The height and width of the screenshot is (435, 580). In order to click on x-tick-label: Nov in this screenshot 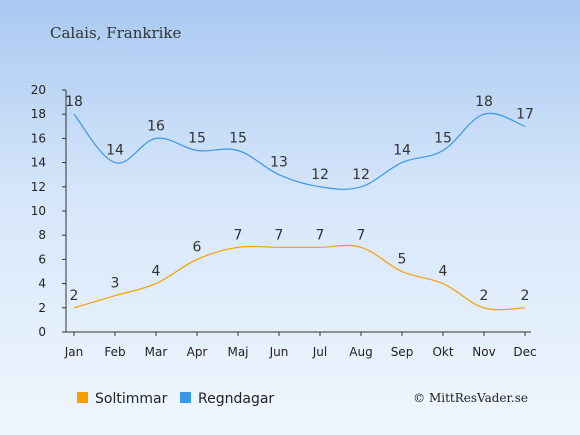, I will do `click(483, 352)`.